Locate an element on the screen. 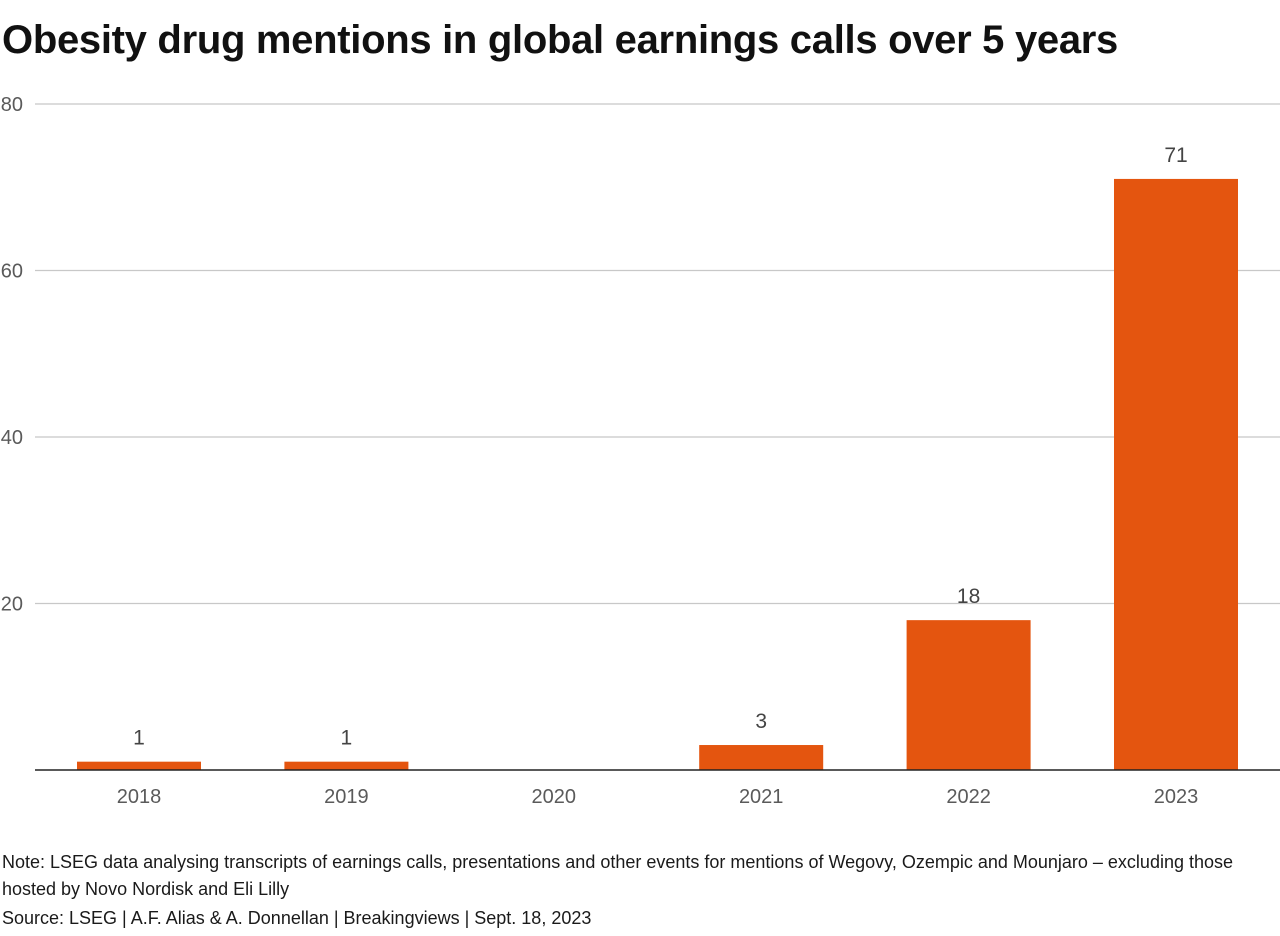 The width and height of the screenshot is (1280, 936). y-tick-label-20: 20 is located at coordinates (12, 605).